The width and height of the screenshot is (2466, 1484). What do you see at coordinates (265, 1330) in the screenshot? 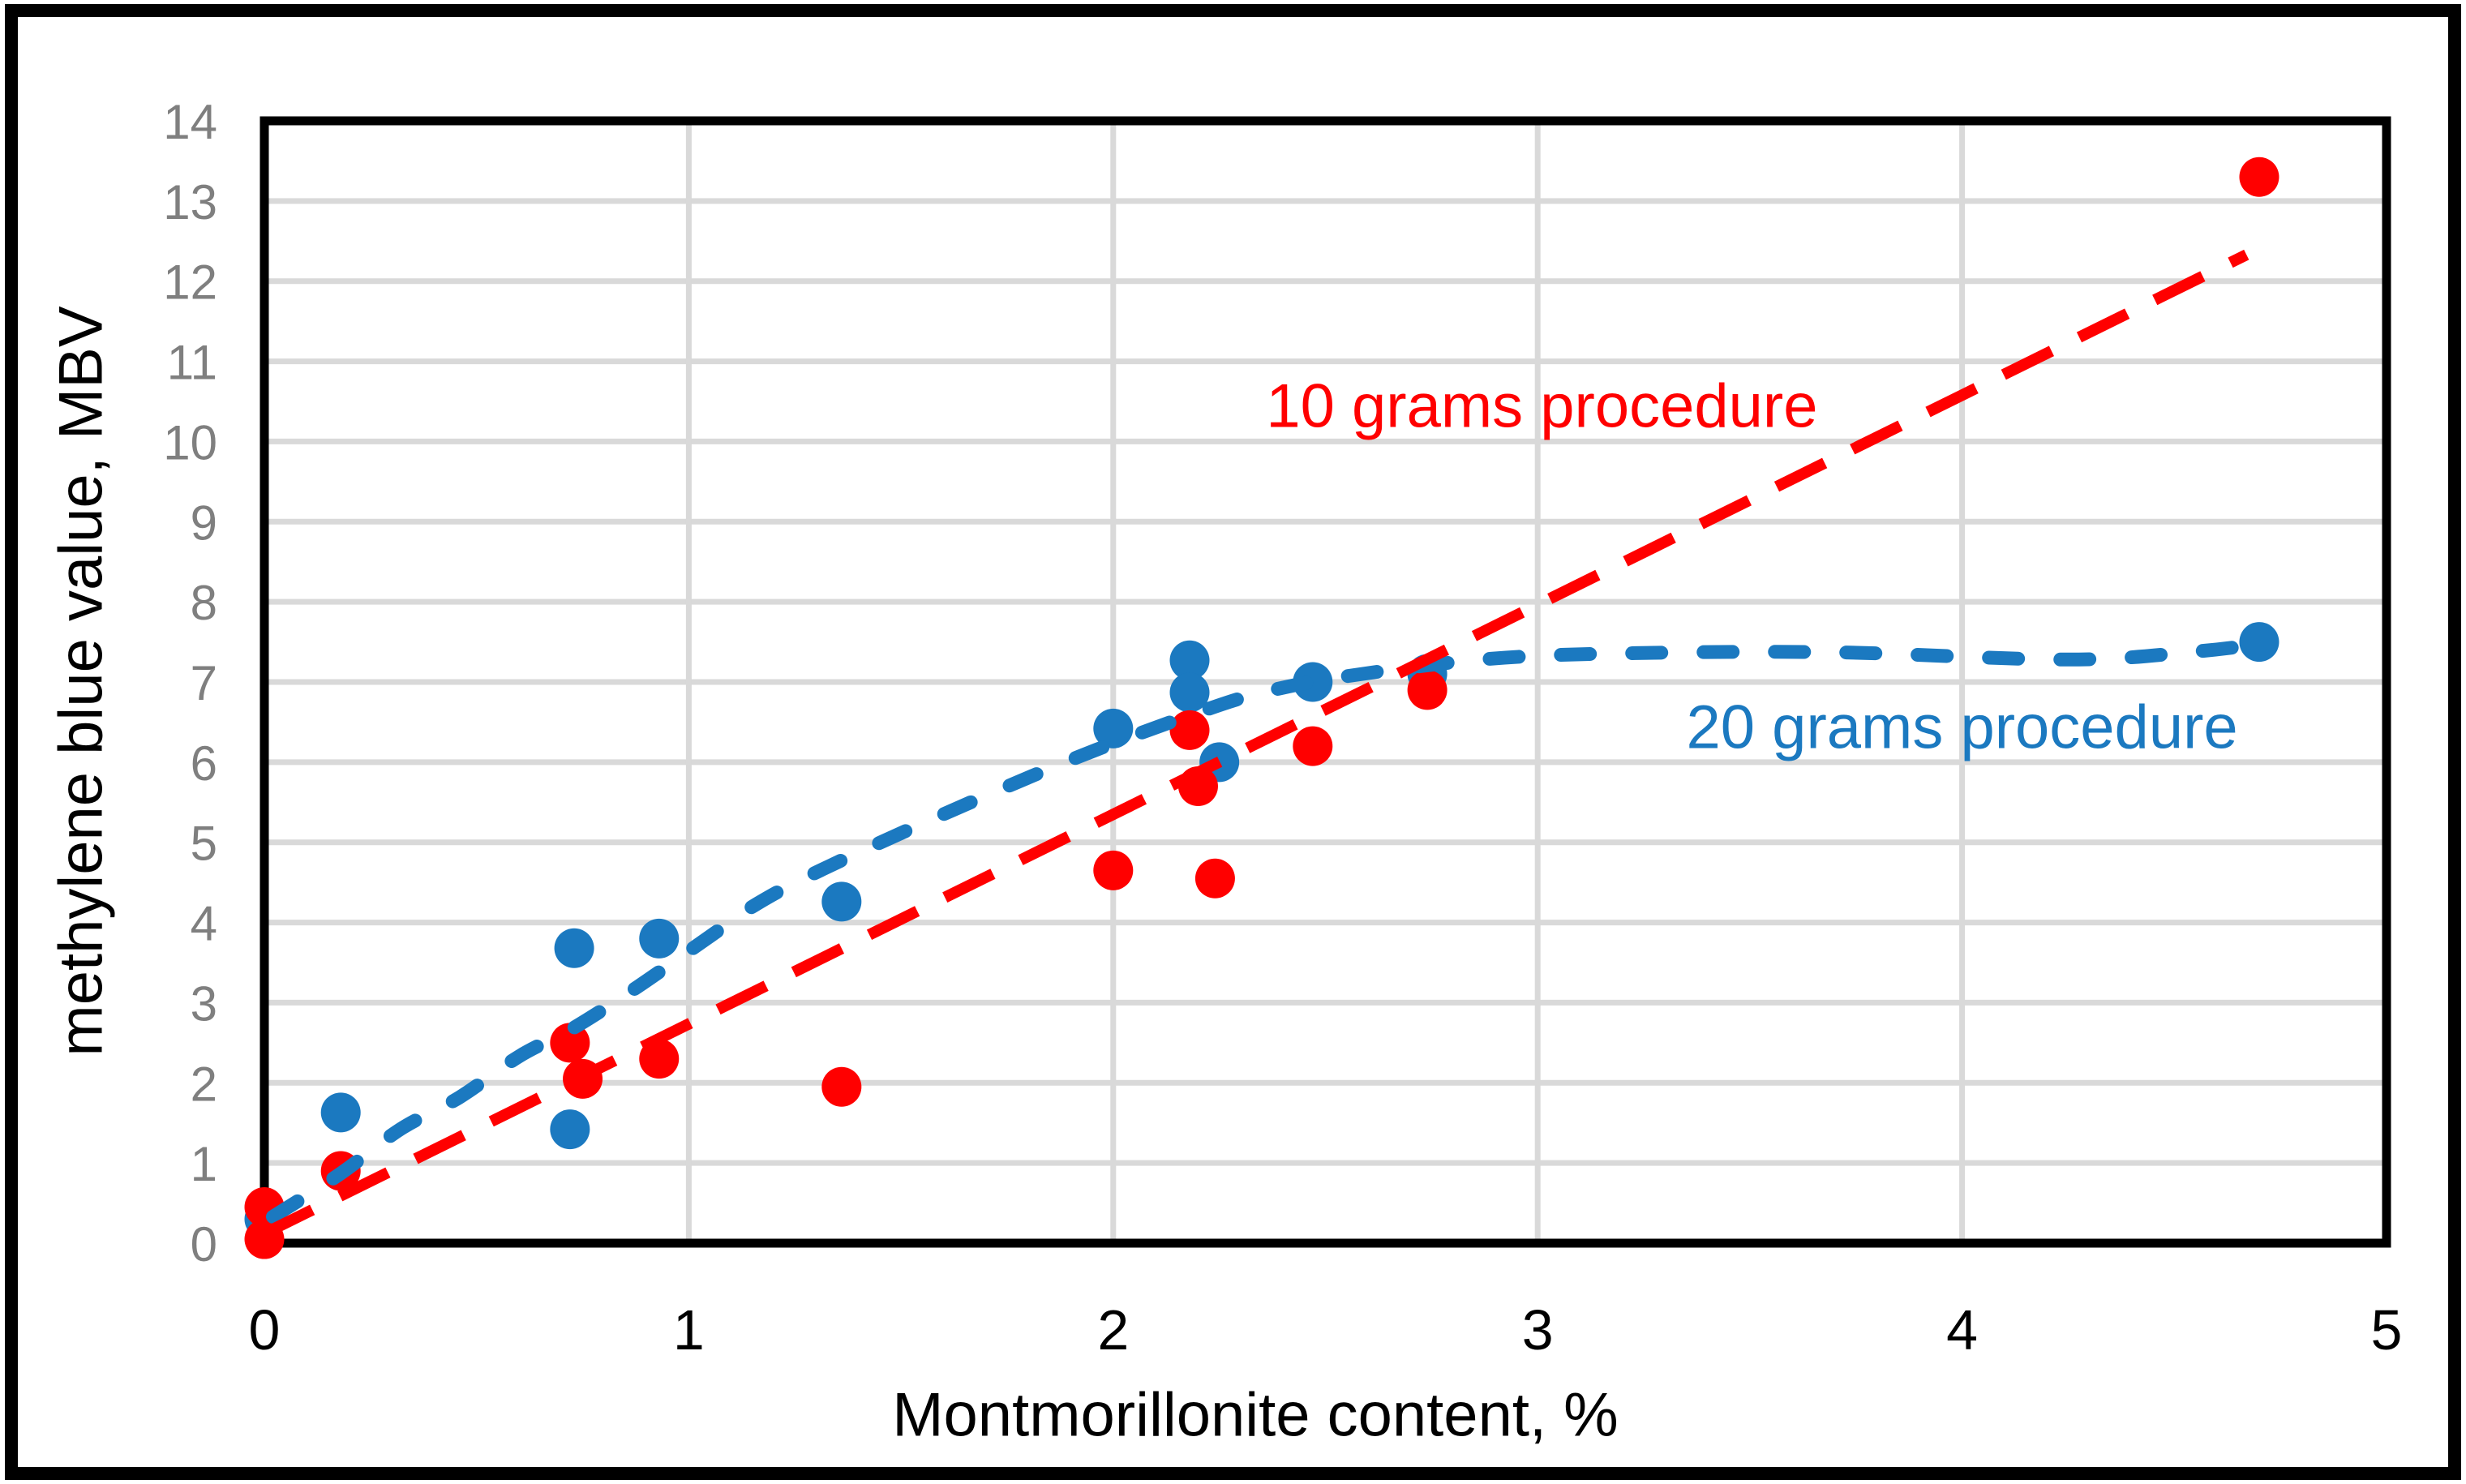
I see `x-tick-label: 0` at bounding box center [265, 1330].